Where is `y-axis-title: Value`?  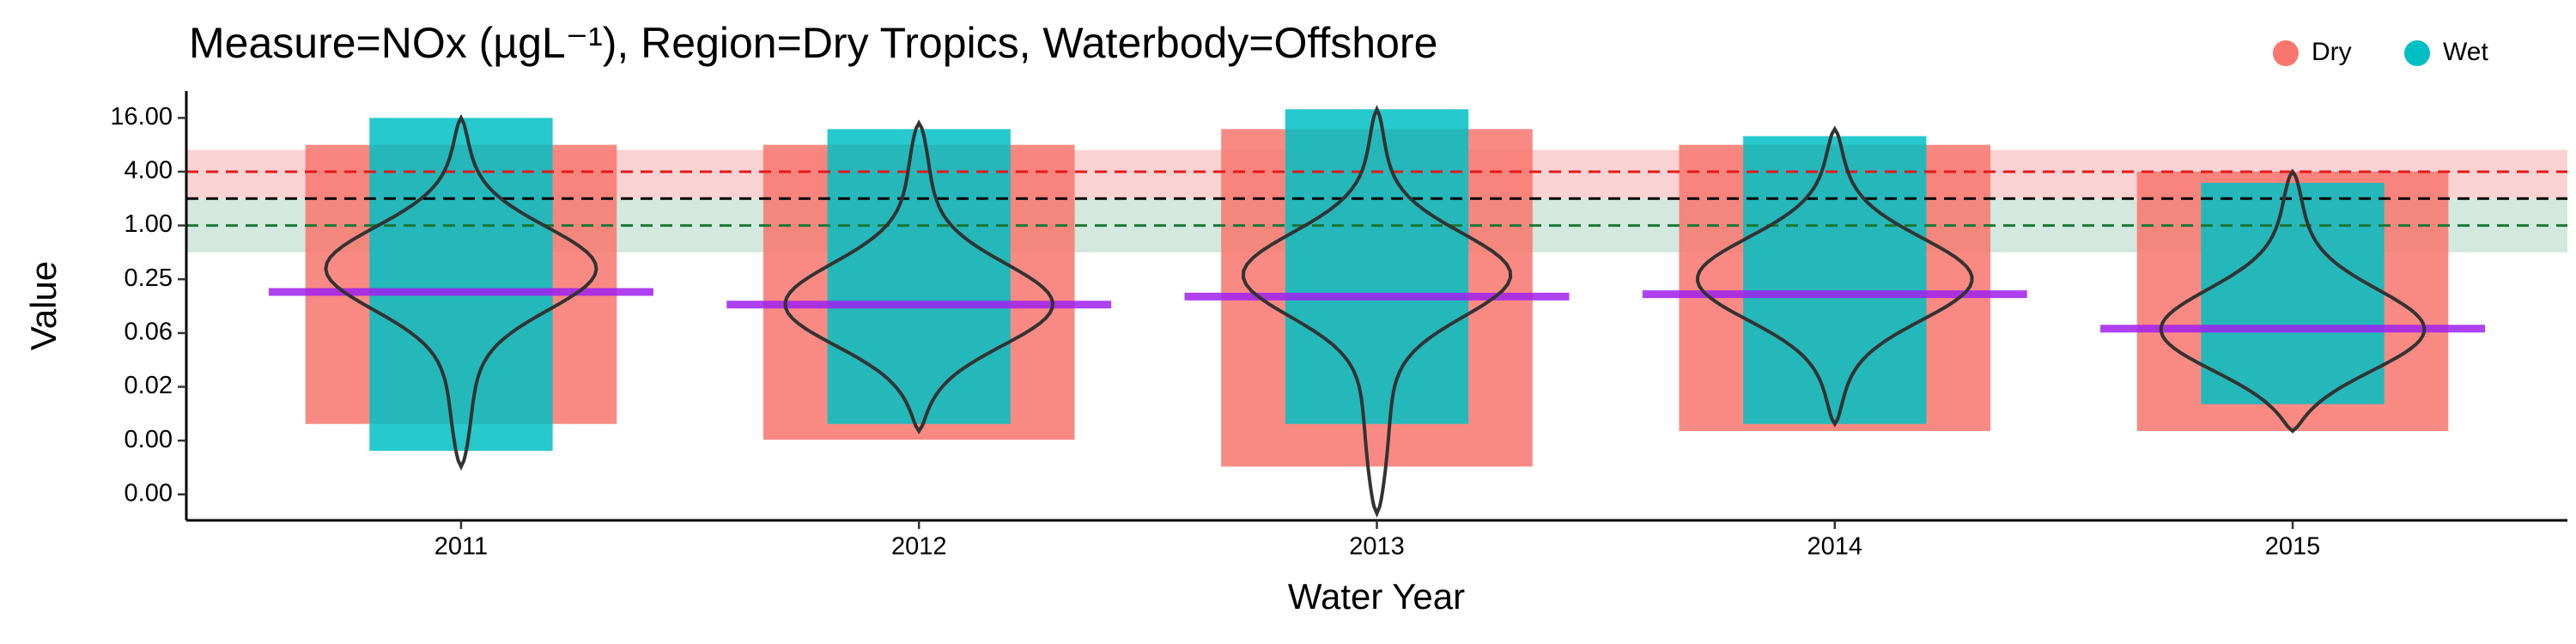 y-axis-title: Value is located at coordinates (44, 305).